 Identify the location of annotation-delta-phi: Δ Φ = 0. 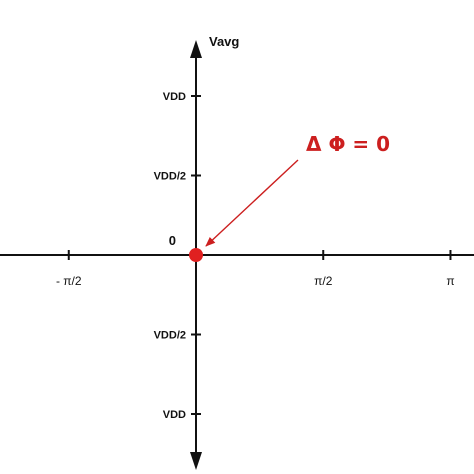
(348, 144).